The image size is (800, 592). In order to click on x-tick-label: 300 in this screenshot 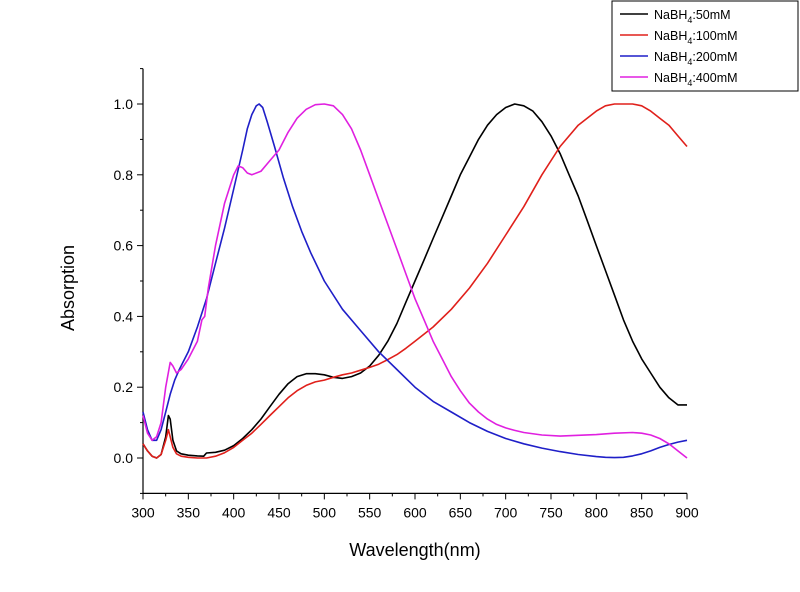, I will do `click(143, 512)`.